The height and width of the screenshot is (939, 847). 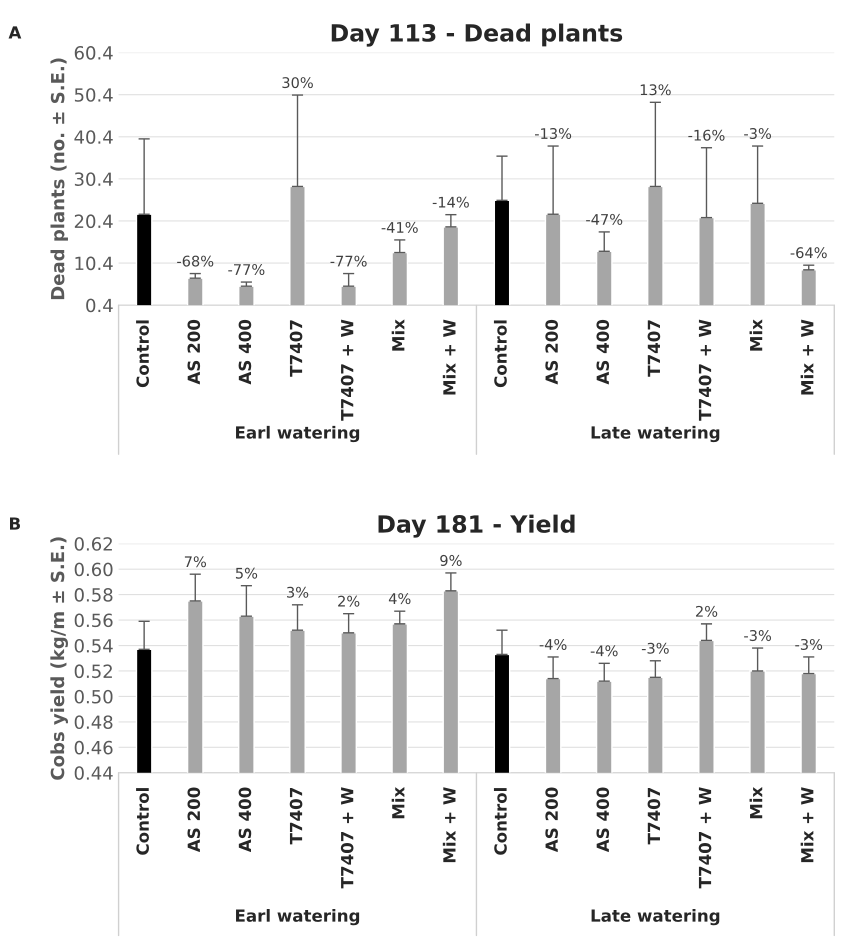 What do you see at coordinates (297, 592) in the screenshot?
I see `annotation: 3%` at bounding box center [297, 592].